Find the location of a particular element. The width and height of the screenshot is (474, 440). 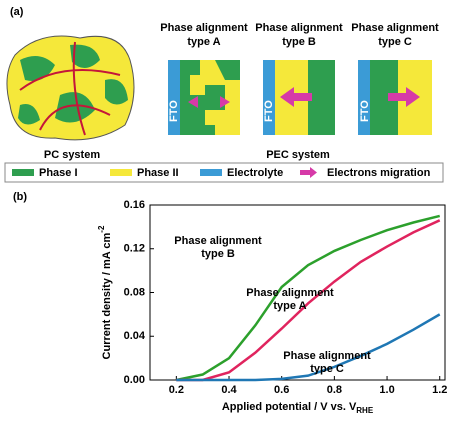

annotation: type B is located at coordinates (218, 254).